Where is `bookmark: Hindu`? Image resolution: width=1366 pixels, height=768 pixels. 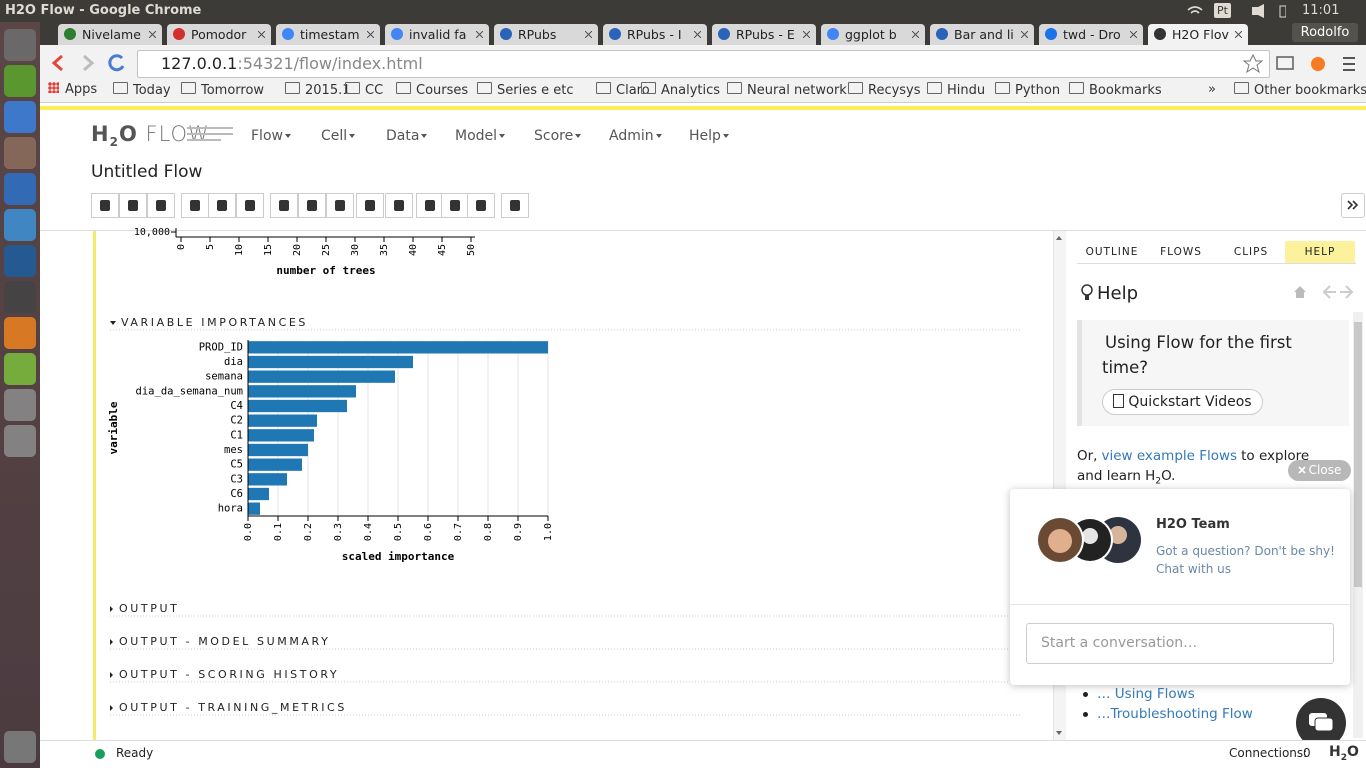
bookmark: Hindu is located at coordinates (956, 90).